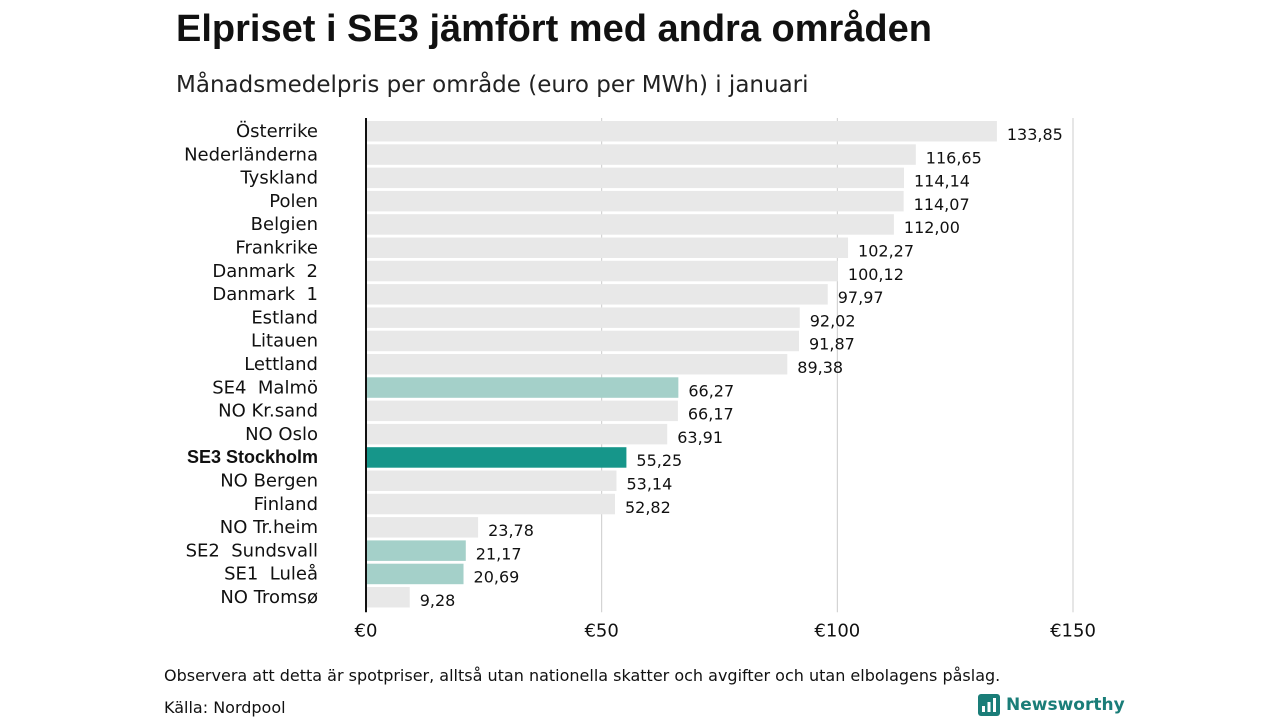 The width and height of the screenshot is (1280, 720). Describe the element at coordinates (832, 344) in the screenshot. I see `value-label: 91,87` at that location.